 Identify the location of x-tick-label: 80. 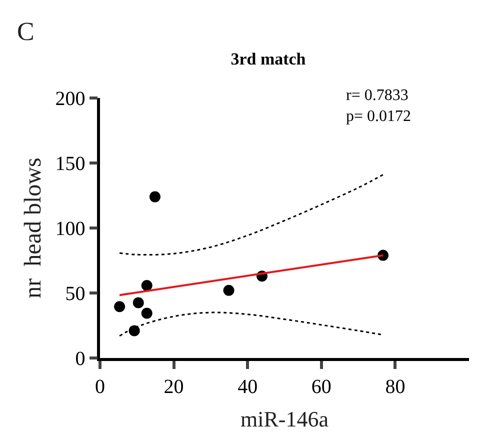
(395, 387).